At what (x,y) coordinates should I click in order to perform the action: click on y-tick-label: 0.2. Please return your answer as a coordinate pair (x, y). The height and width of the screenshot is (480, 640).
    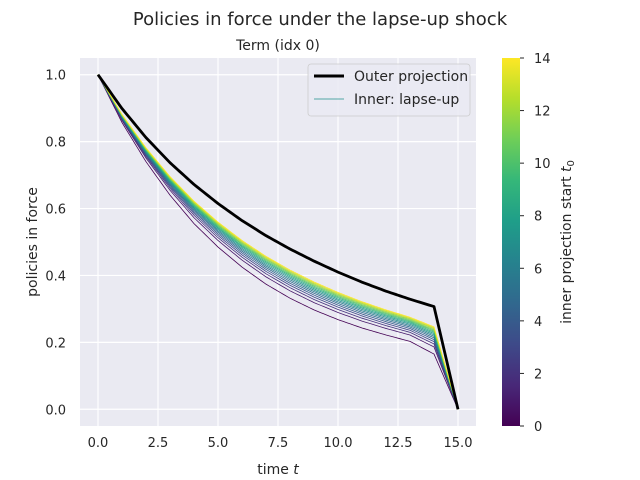
    Looking at the image, I should click on (55, 343).